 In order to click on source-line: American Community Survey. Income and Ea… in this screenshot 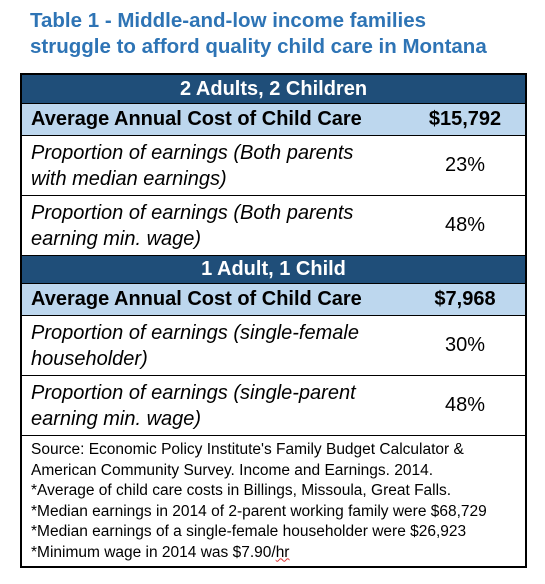, I will do `click(232, 470)`.